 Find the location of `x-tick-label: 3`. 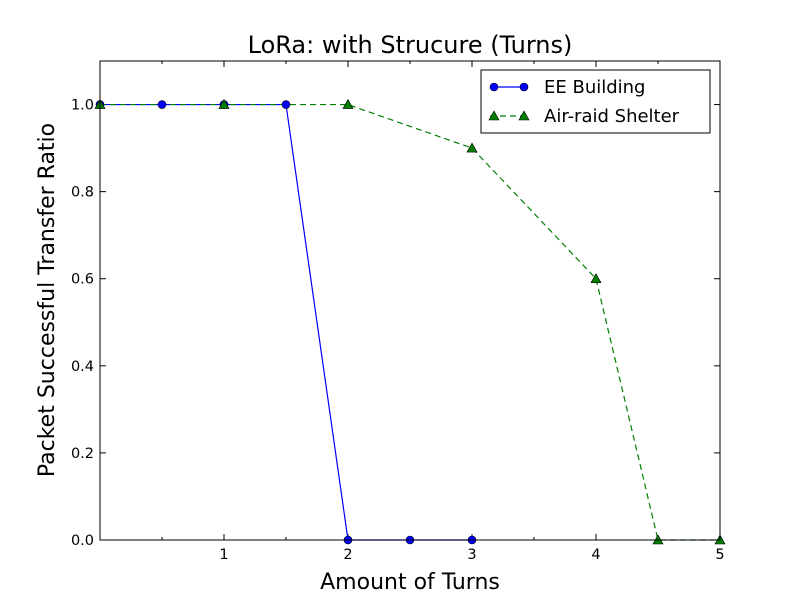

x-tick-label: 3 is located at coordinates (471, 555).